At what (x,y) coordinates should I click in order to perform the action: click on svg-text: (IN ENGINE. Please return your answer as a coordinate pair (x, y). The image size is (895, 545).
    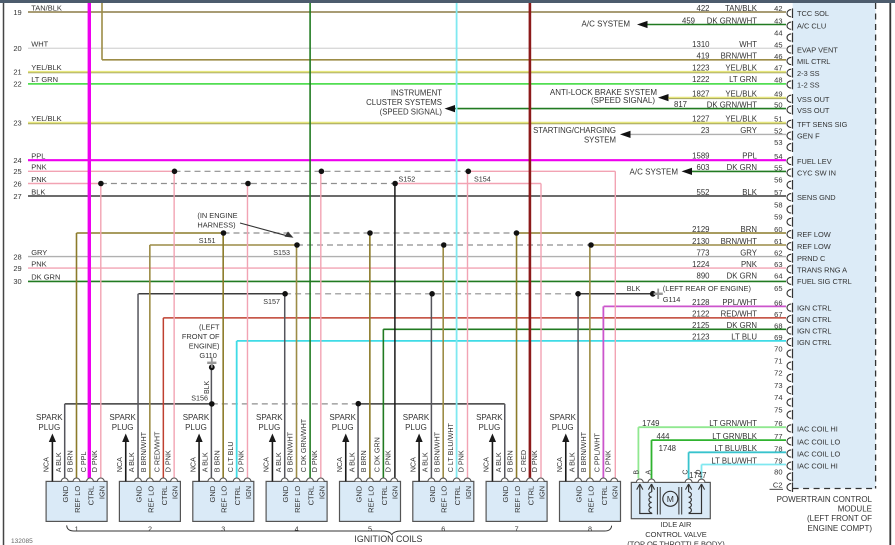
    Looking at the image, I should click on (217, 215).